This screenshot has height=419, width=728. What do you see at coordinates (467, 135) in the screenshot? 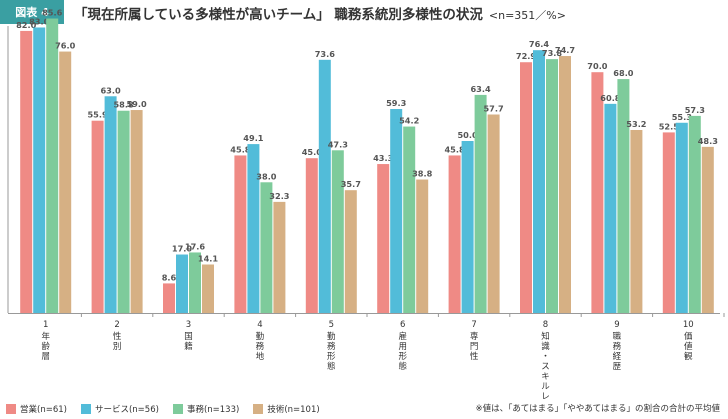
I see `data-label: 50.0` at bounding box center [467, 135].